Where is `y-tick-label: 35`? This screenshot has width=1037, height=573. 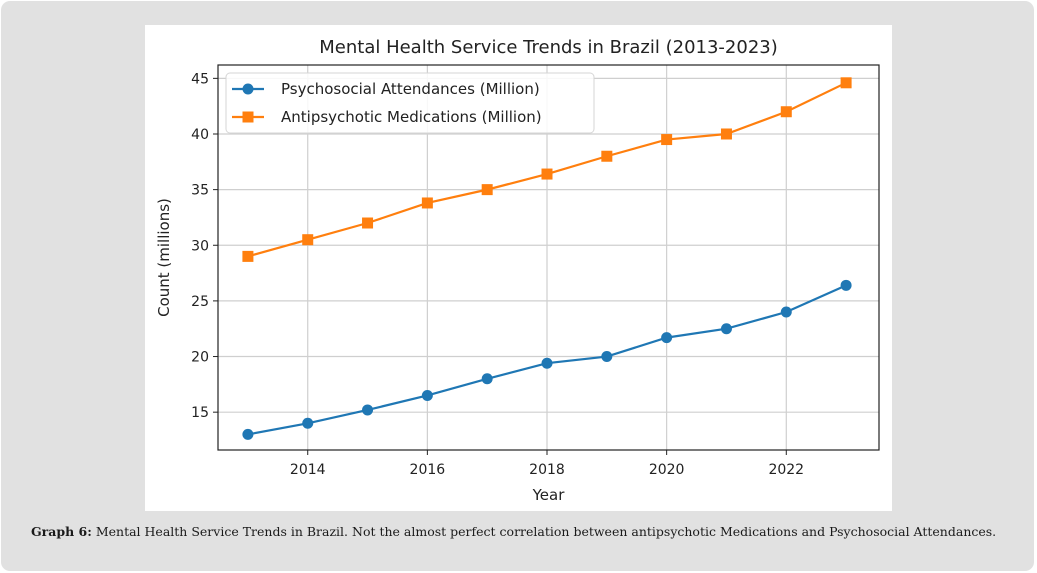
y-tick-label: 35 is located at coordinates (200, 191).